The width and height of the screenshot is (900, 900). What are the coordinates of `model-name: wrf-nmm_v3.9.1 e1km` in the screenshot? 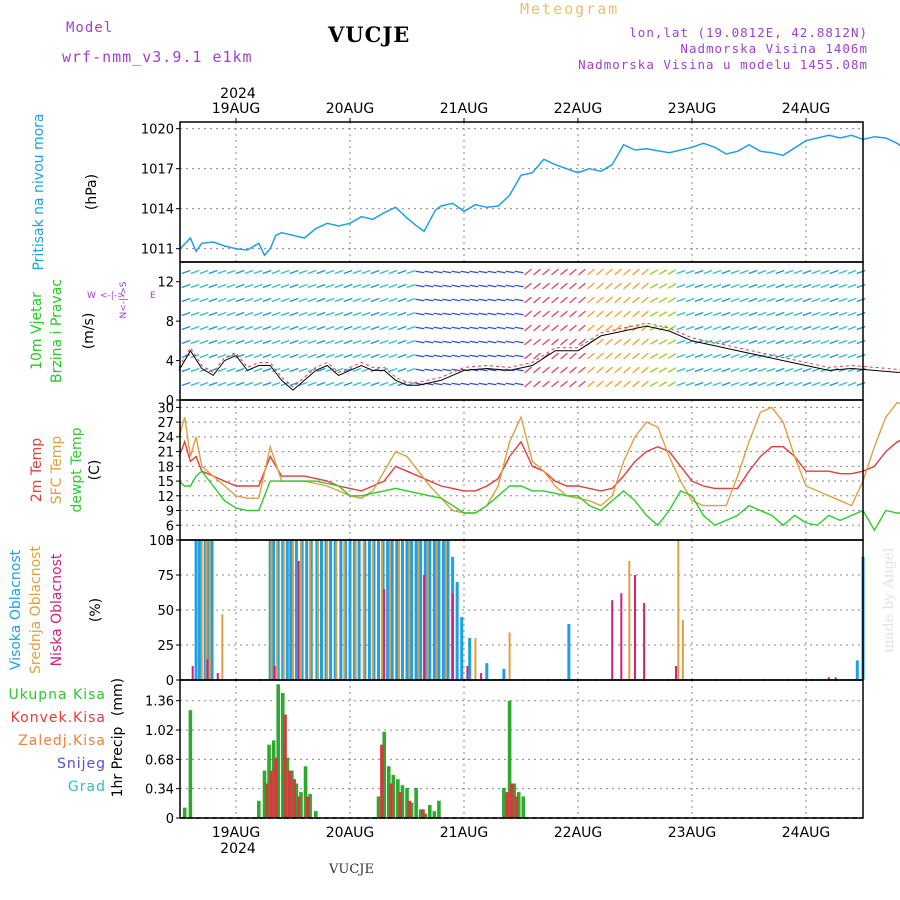 It's located at (157, 57).